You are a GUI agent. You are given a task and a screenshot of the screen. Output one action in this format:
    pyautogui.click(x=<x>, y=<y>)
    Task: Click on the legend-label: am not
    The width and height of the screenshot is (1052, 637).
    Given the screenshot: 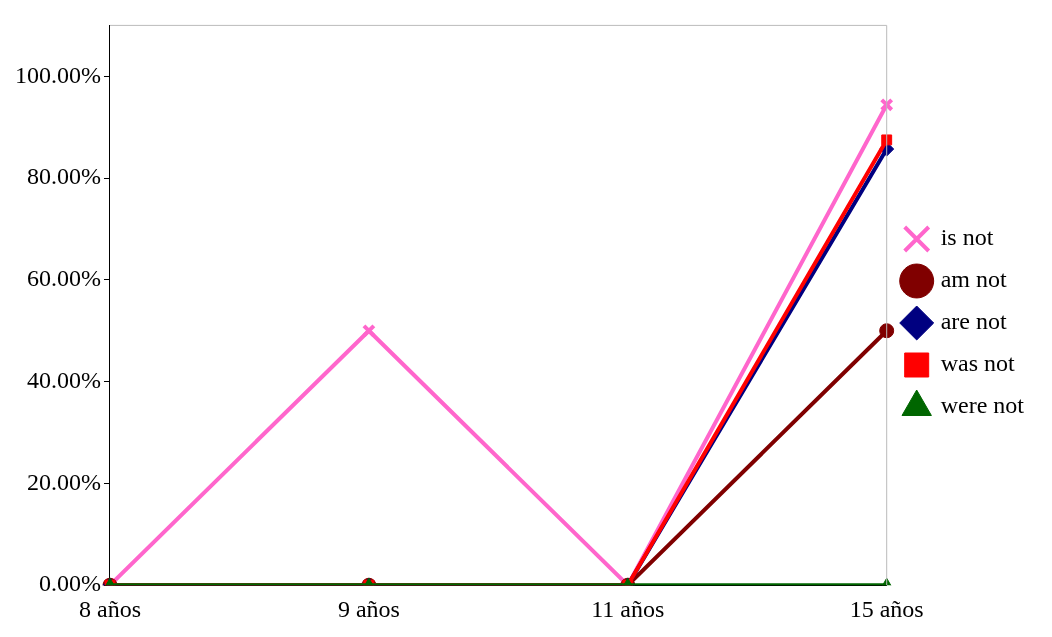 What is the action you would take?
    pyautogui.click(x=974, y=279)
    